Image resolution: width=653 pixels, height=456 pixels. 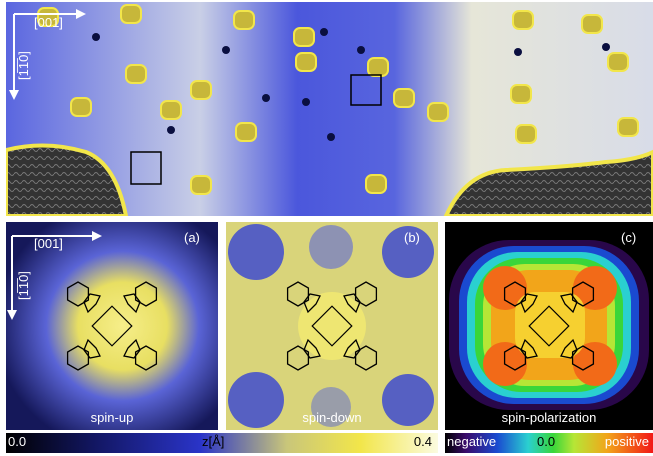 I want to click on molecule-structure-c, so click(x=549, y=326).